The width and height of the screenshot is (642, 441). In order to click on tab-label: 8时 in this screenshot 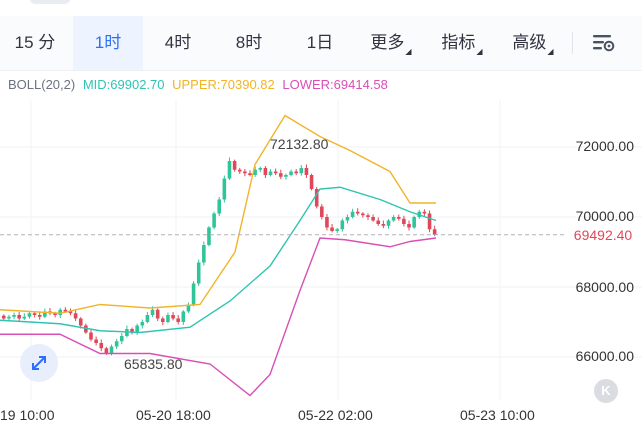, I will do `click(249, 42)`.